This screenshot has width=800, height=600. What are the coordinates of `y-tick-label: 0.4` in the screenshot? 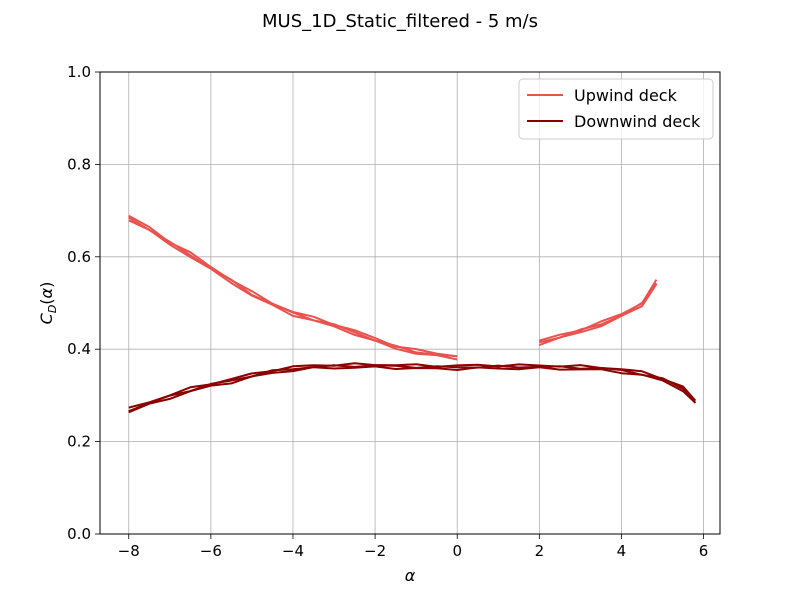 It's located at (79, 349).